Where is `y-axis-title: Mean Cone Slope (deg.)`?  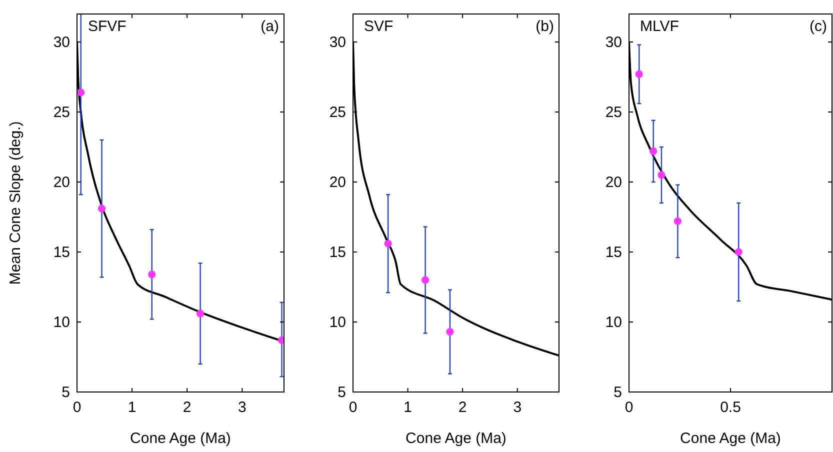
y-axis-title: Mean Cone Slope (deg.) is located at coordinates (15, 203).